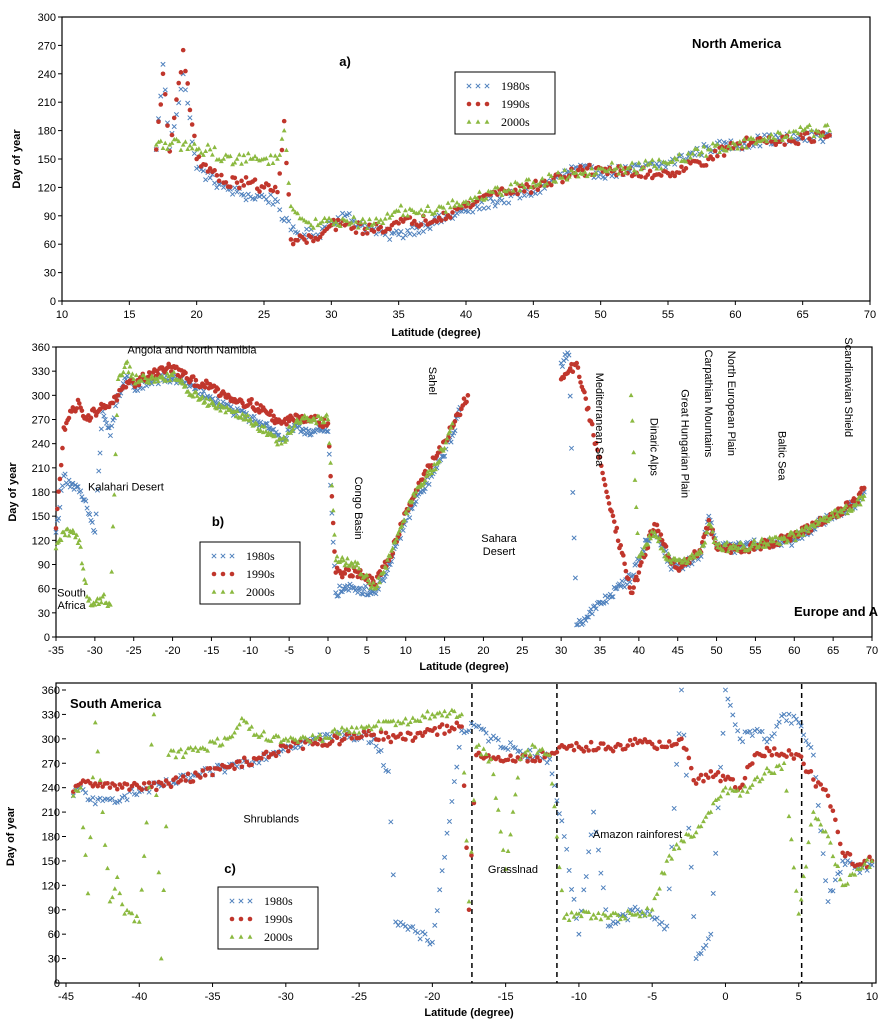  What do you see at coordinates (51, 764) in the screenshot?
I see `y-tick-label: 270` at bounding box center [51, 764].